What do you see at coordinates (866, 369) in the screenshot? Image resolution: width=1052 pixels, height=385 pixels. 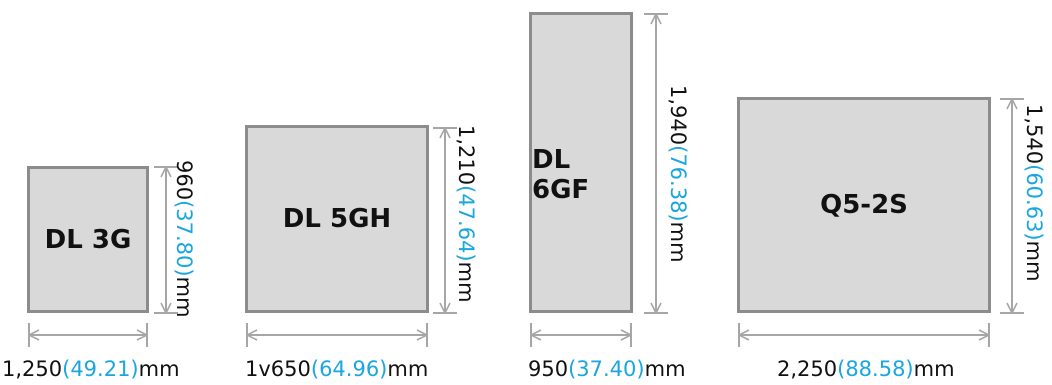 I see `width-label-q52s: 2,250(88.58)mm` at bounding box center [866, 369].